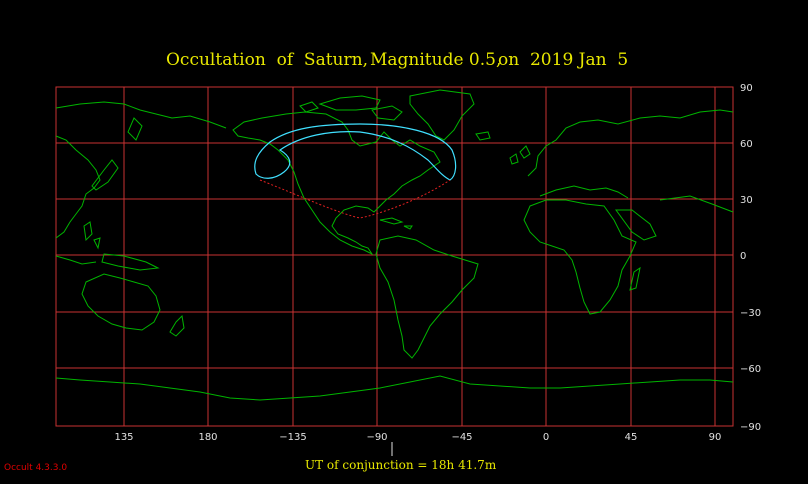 Image resolution: width=808 pixels, height=484 pixels. Describe the element at coordinates (207, 437) in the screenshot. I see `longitude-tick-label: 180` at that location.